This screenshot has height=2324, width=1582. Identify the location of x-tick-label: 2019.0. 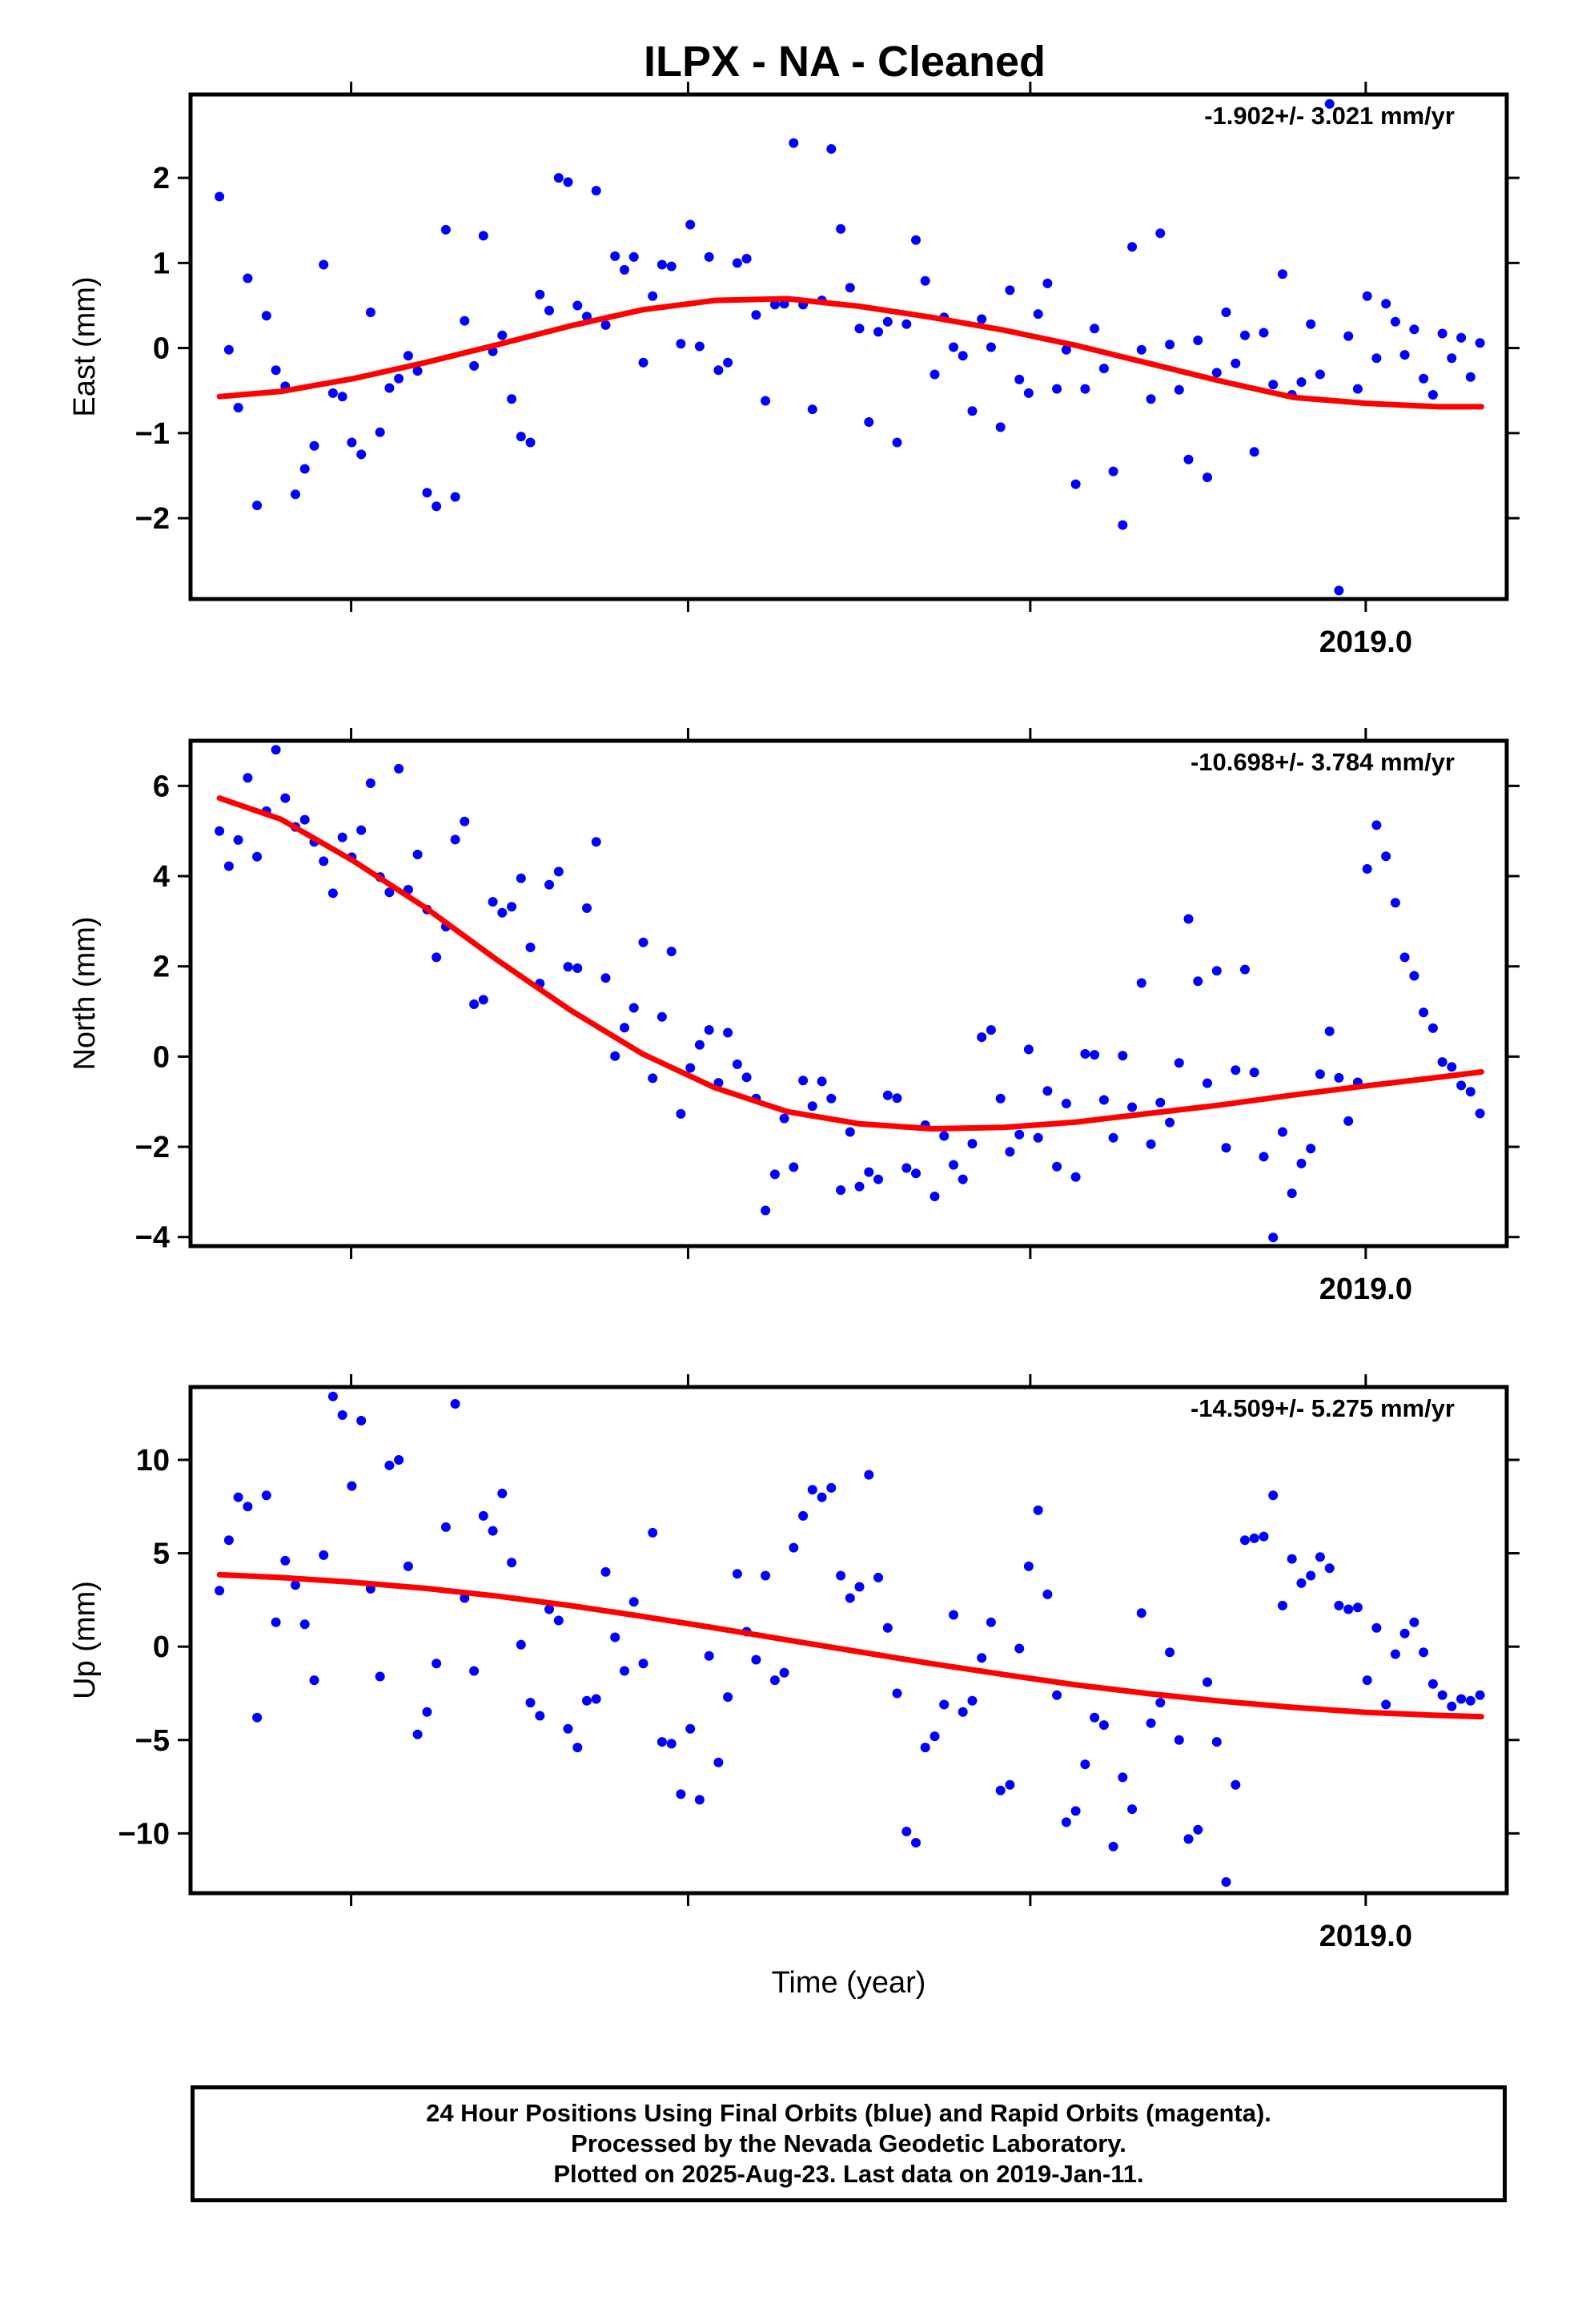
(1365, 1289).